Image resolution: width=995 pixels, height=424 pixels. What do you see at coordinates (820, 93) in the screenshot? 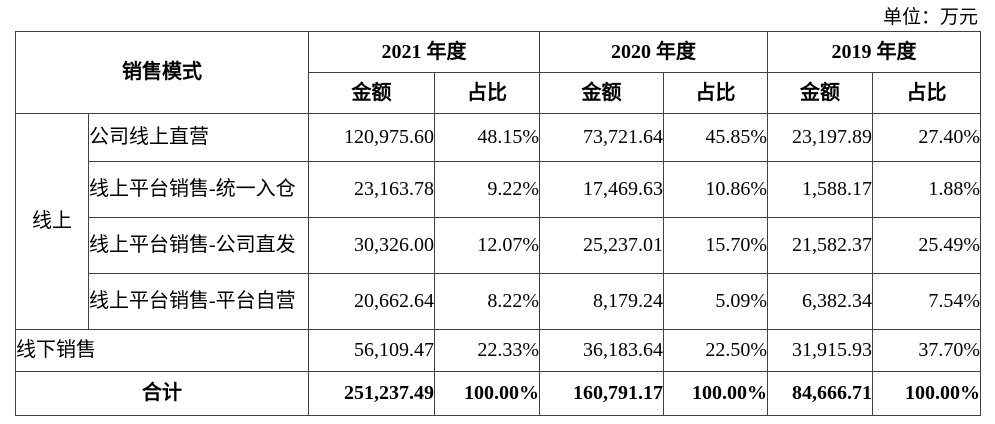
I see `header-amount-2019: 金额` at bounding box center [820, 93].